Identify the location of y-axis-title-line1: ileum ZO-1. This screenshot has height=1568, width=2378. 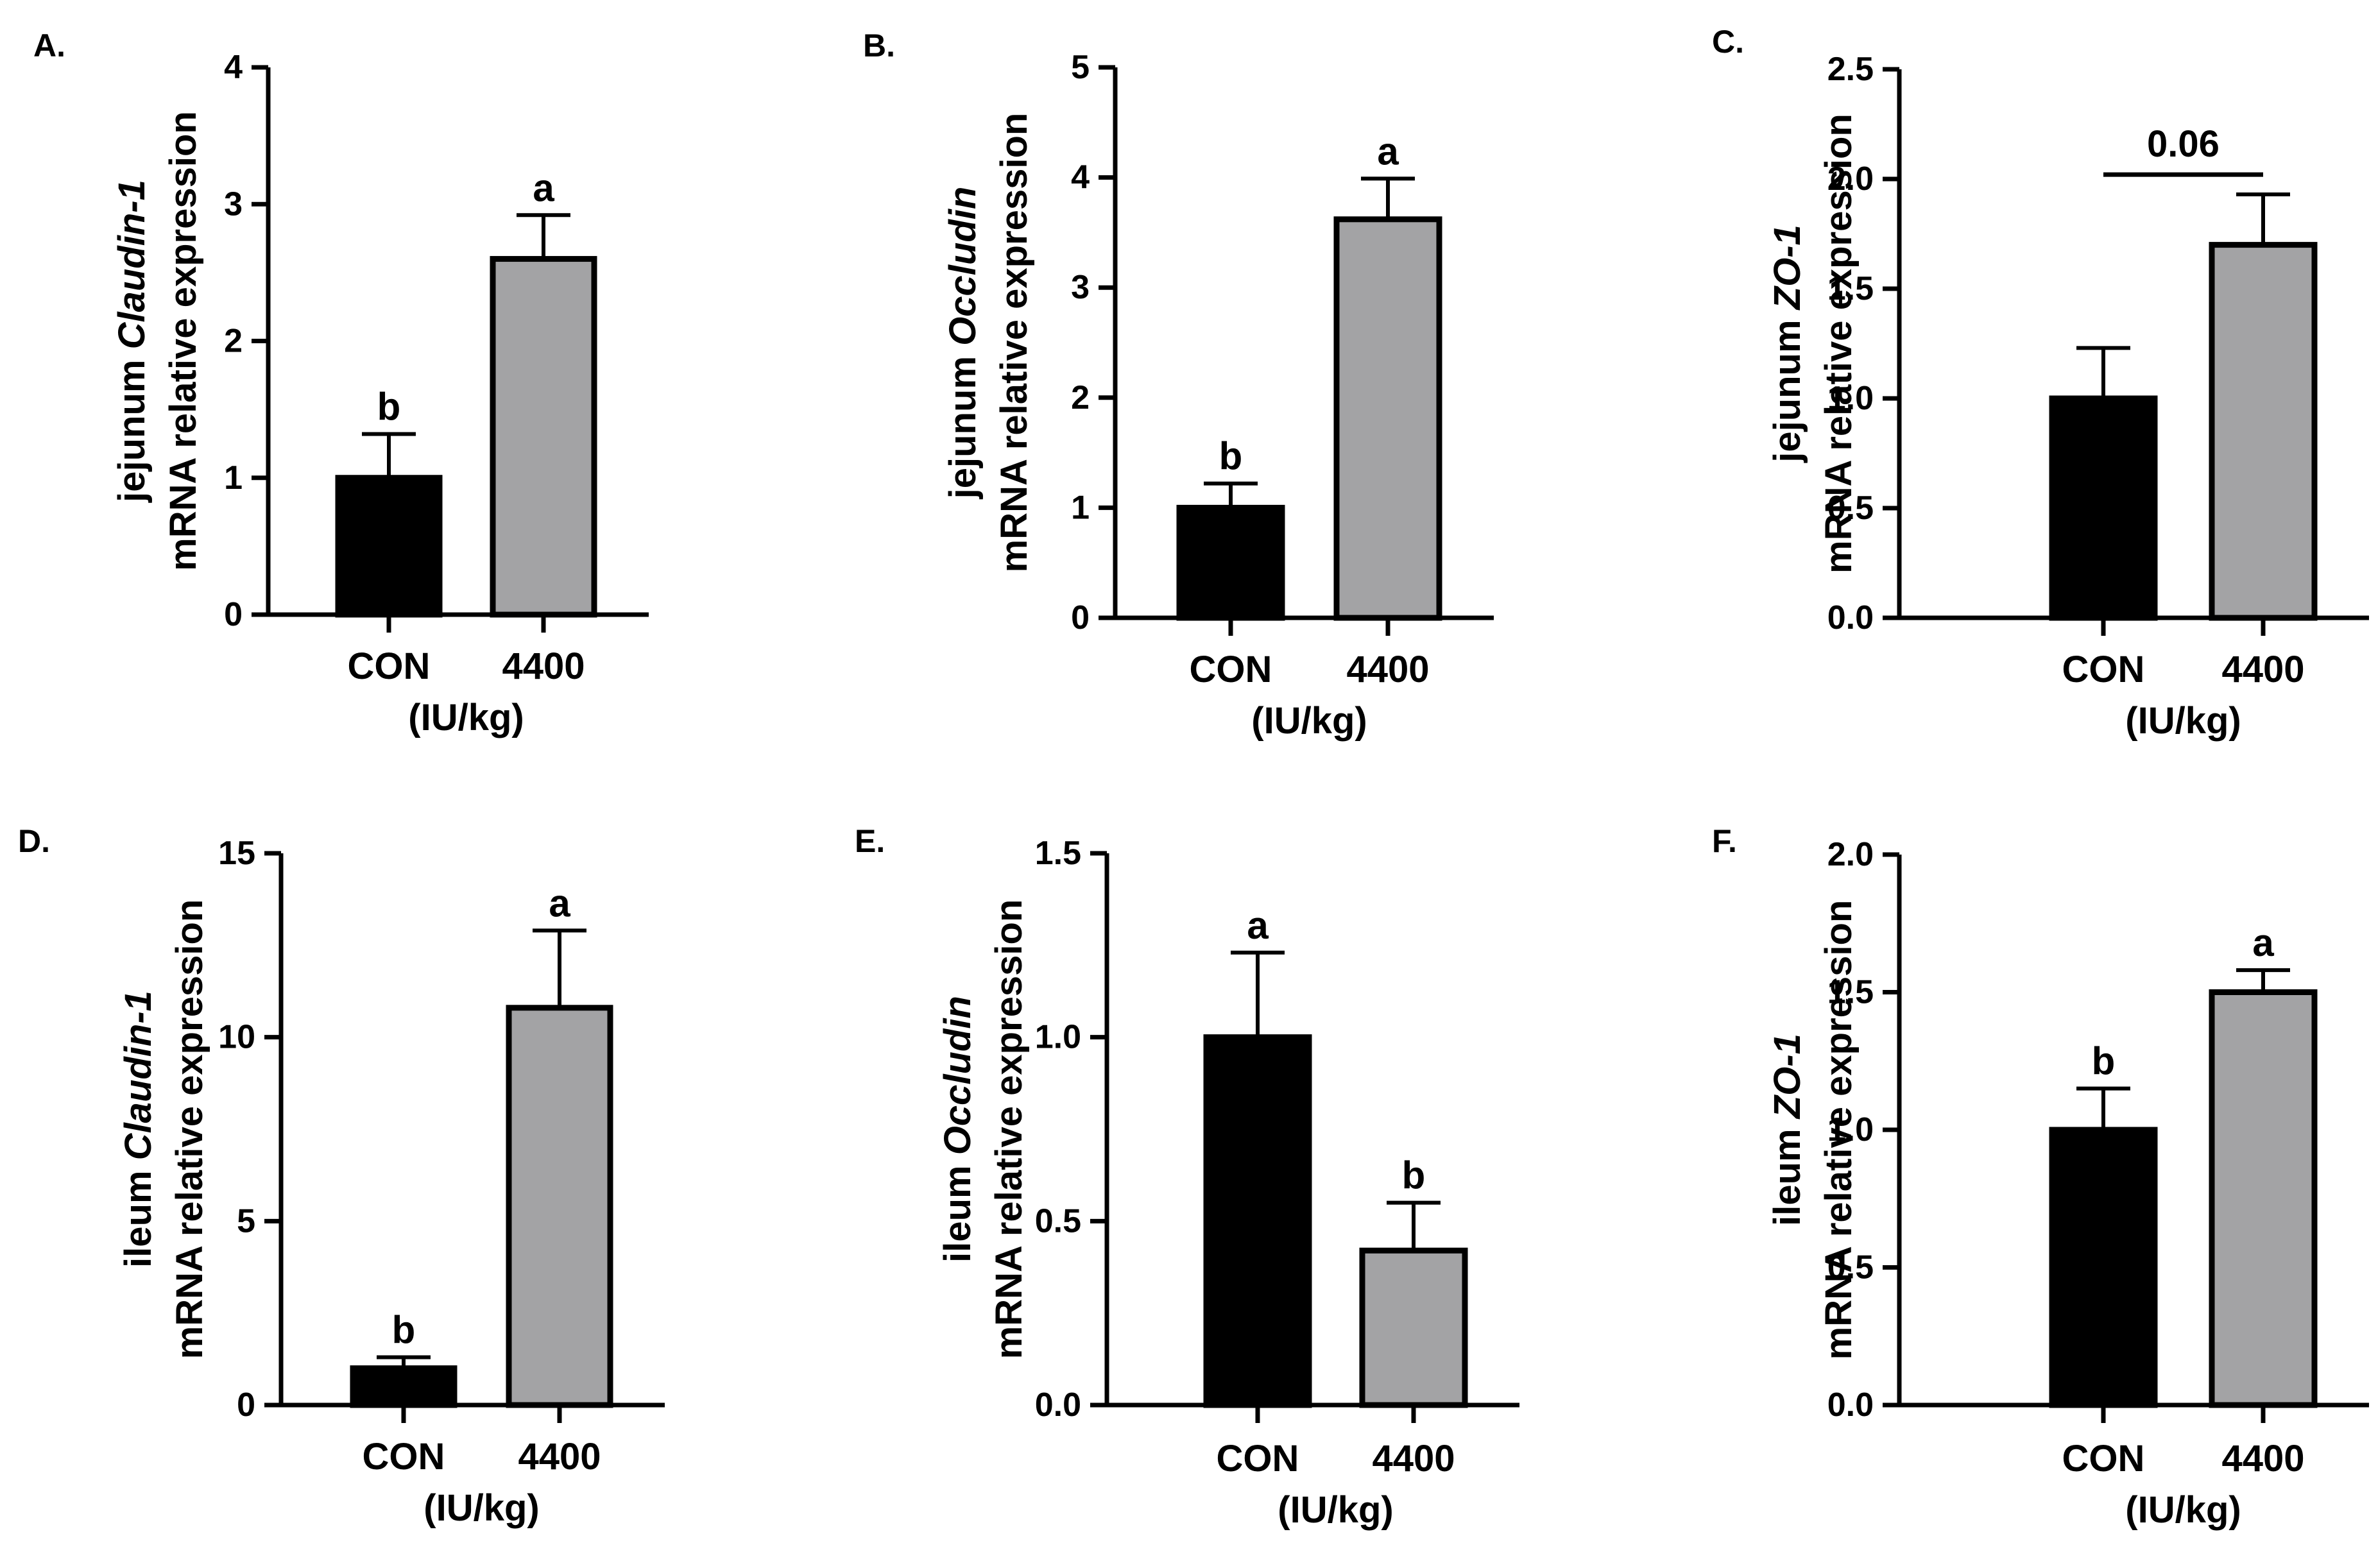
(1787, 1130).